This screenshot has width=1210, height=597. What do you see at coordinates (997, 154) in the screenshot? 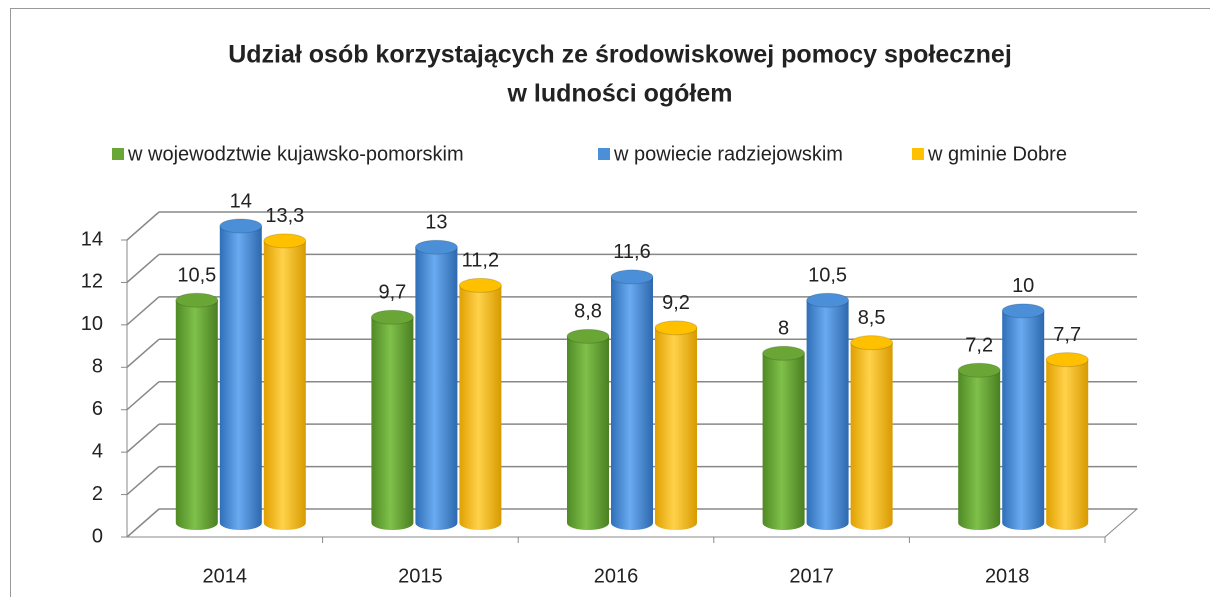
I see `legend-label: w gminie Dobre` at bounding box center [997, 154].